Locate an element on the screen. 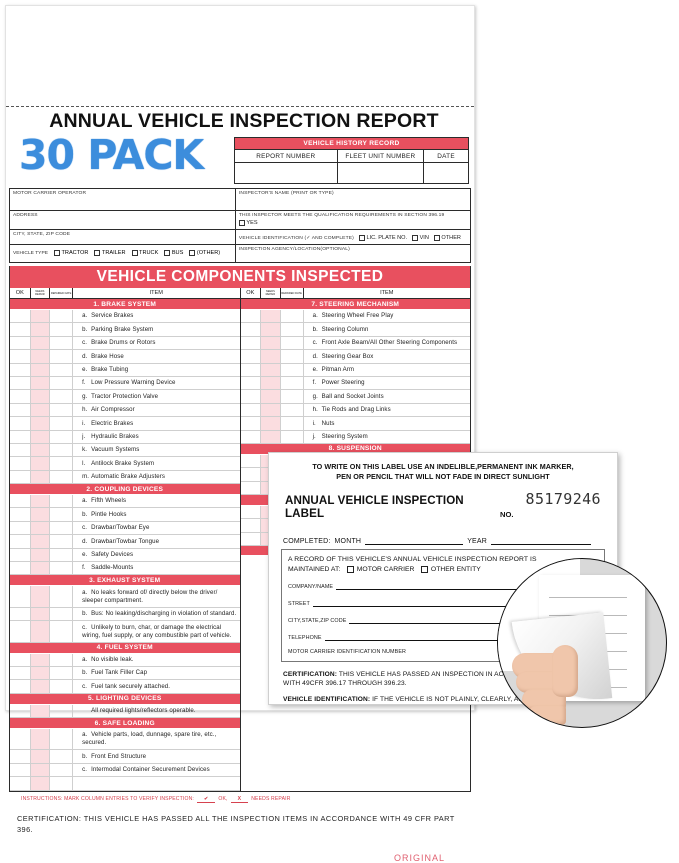 Image resolution: width=679 pixels, height=863 pixels. checkbox-lic-plate-no is located at coordinates (361, 238).